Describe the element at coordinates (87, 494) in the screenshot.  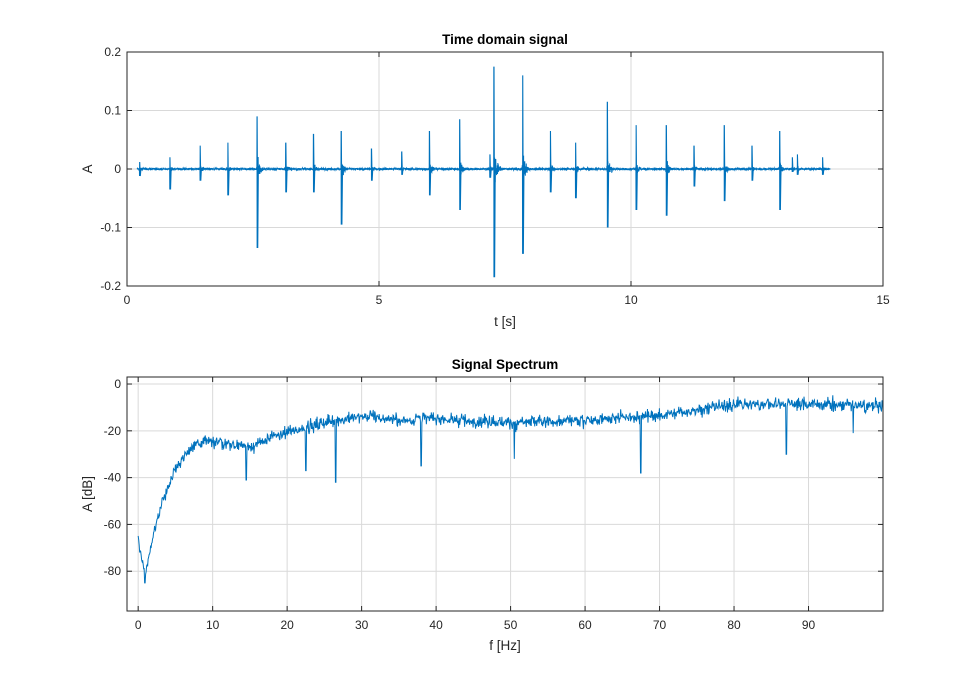
I see `spectrum-y-axis-label: A [dB]` at that location.